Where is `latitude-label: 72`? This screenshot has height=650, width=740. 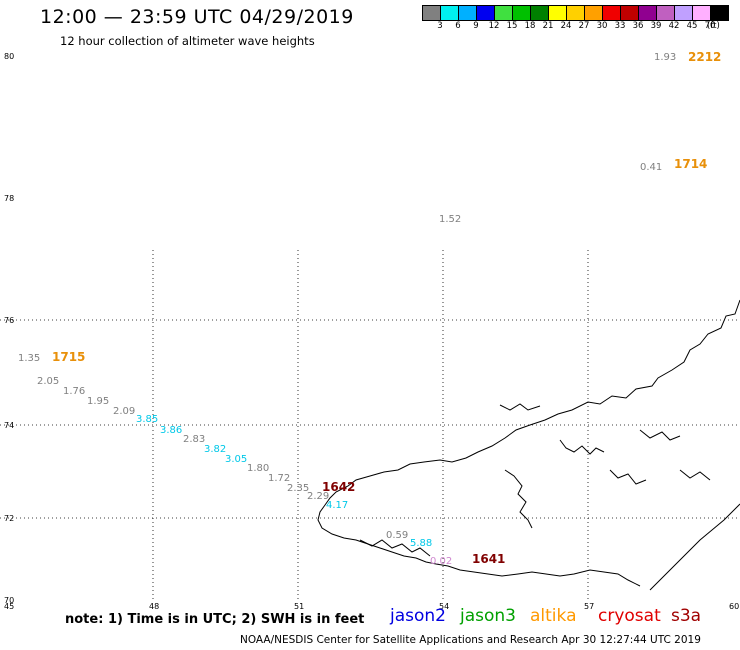
latitude-label: 72 is located at coordinates (9, 518).